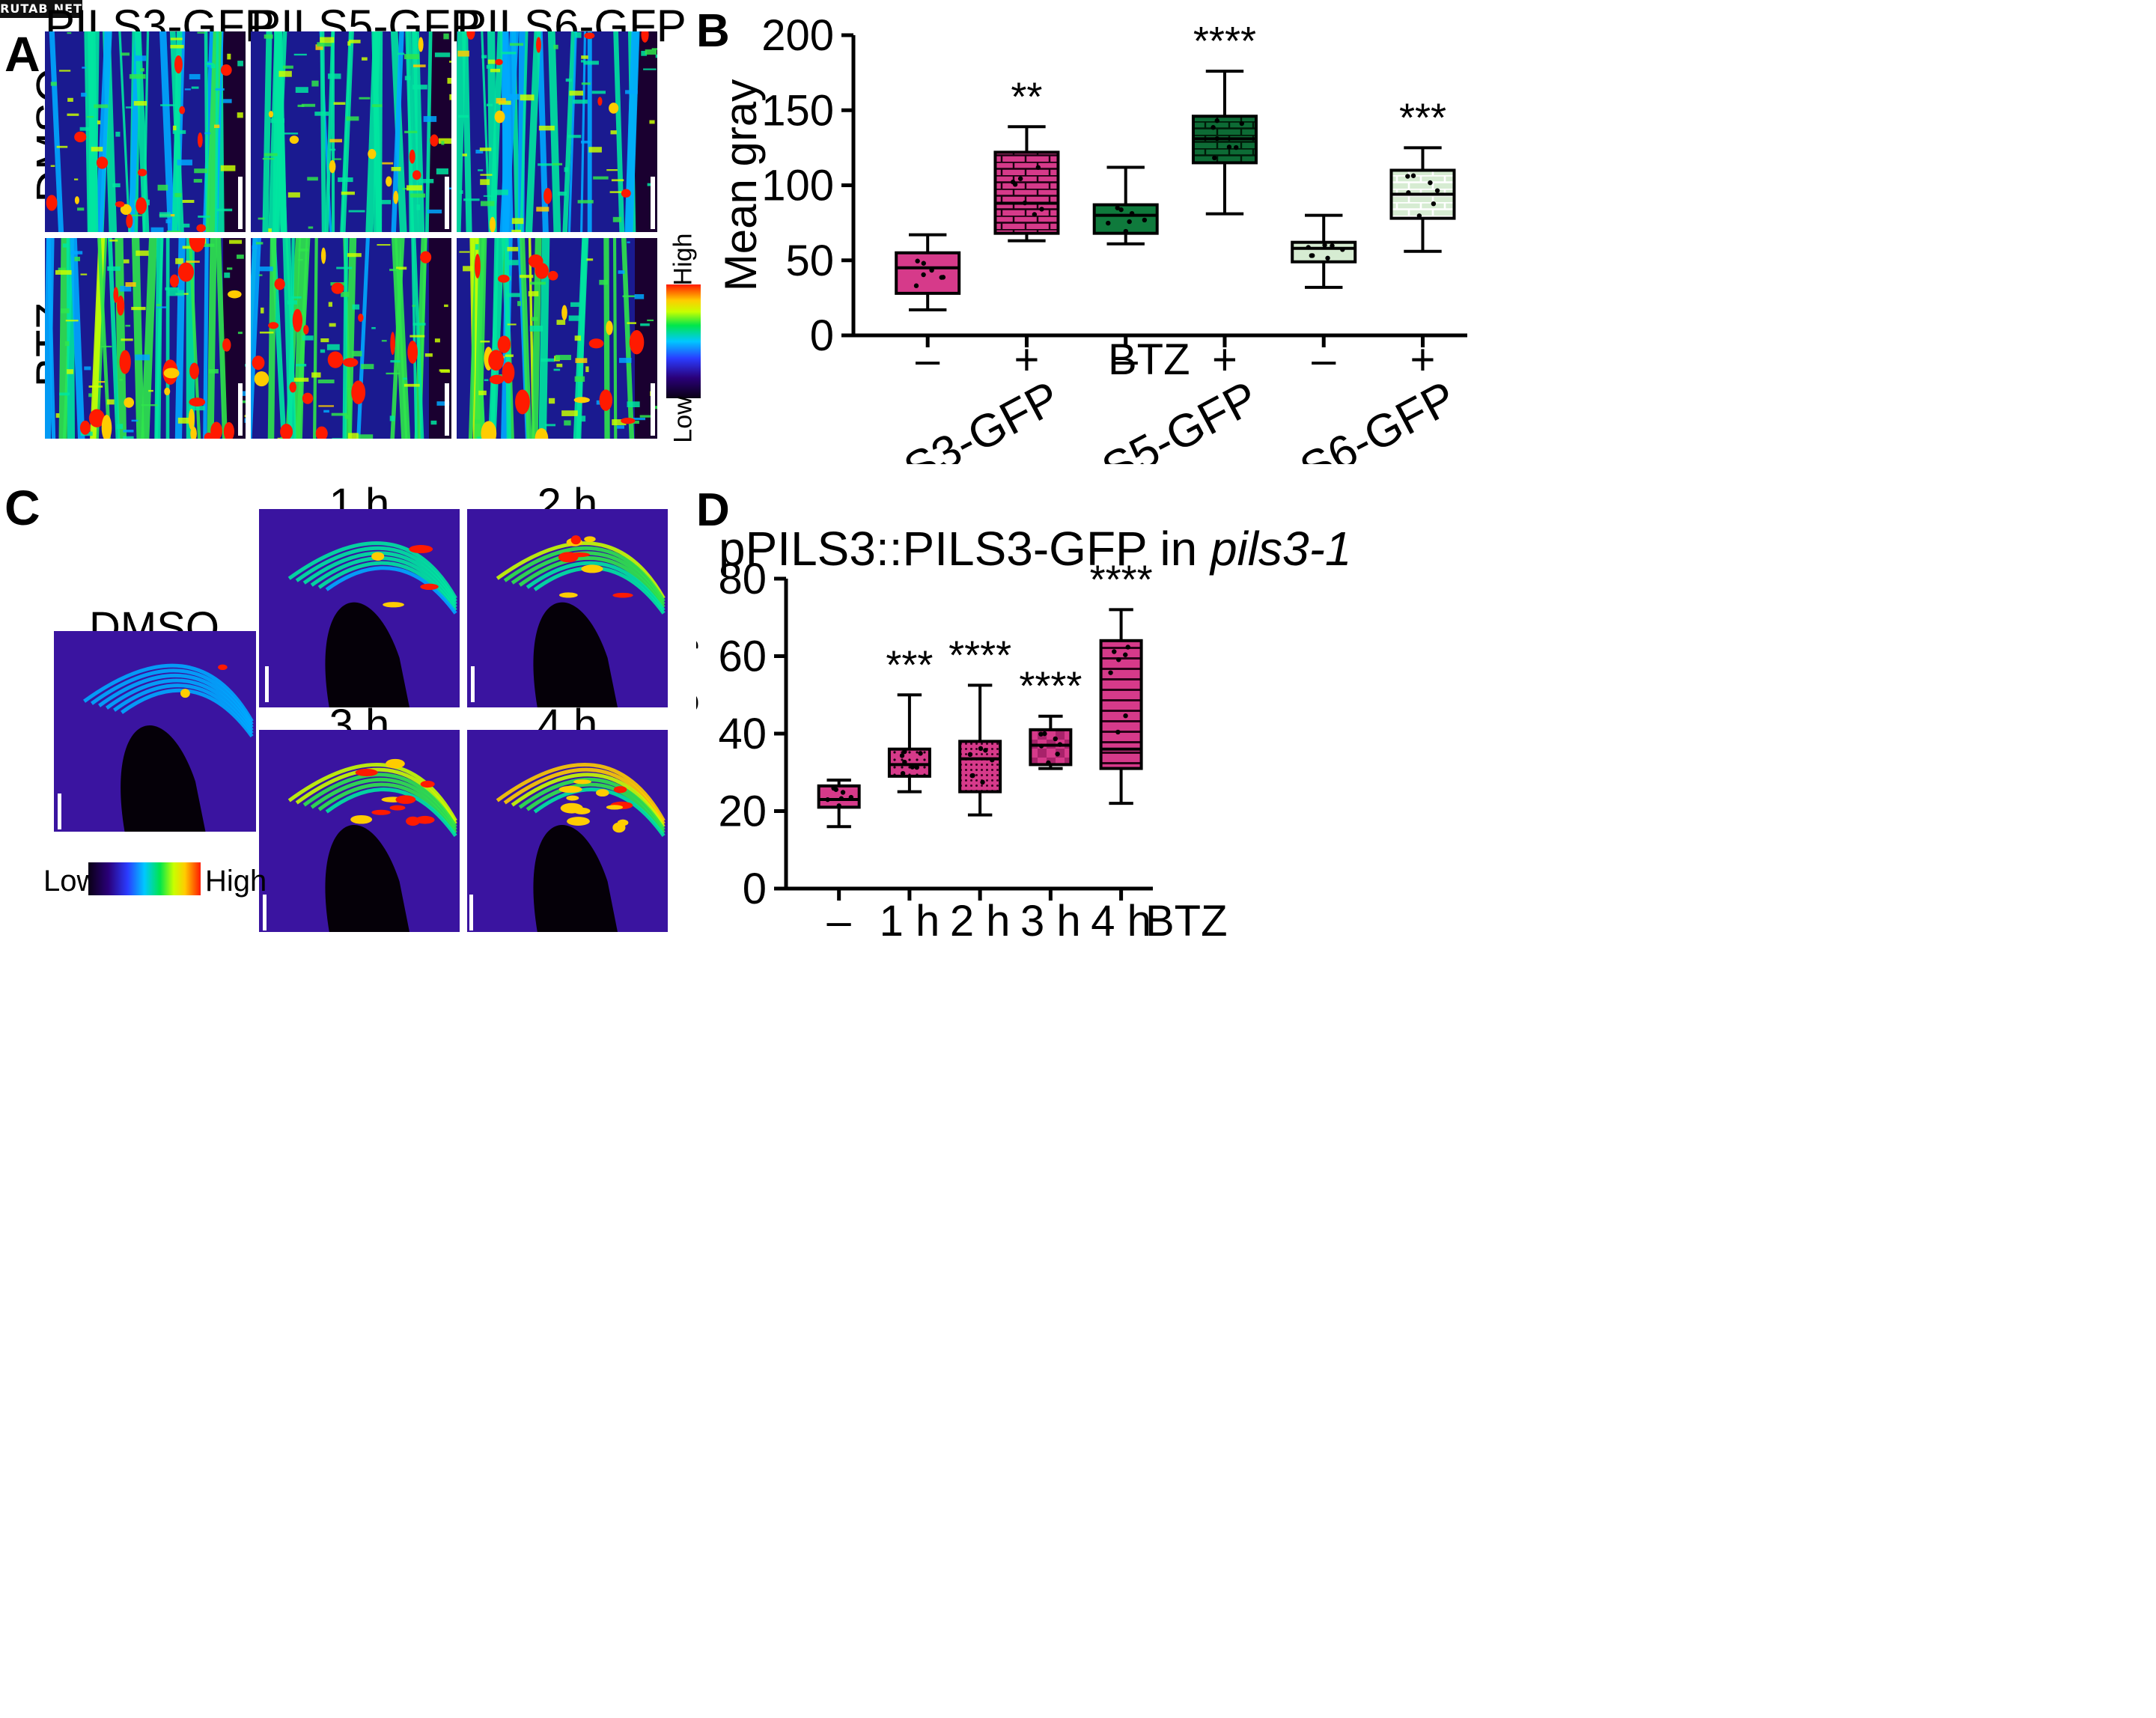 This screenshot has width=2156, height=1718. I want to click on category-label: –, so click(839, 920).